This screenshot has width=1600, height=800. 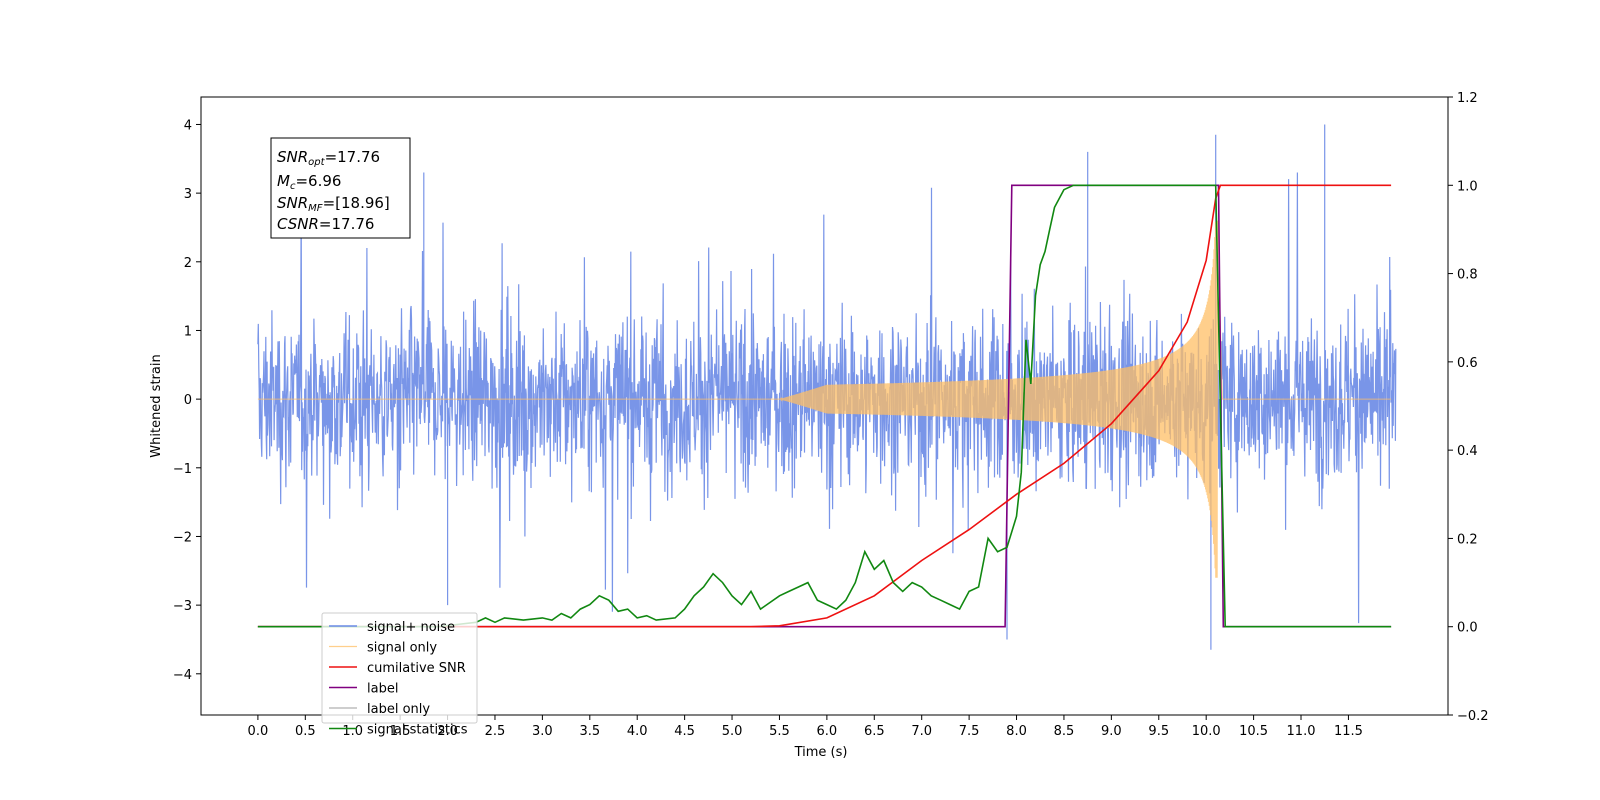 What do you see at coordinates (1467, 275) in the screenshot?
I see `y2-tick-label: 0.8` at bounding box center [1467, 275].